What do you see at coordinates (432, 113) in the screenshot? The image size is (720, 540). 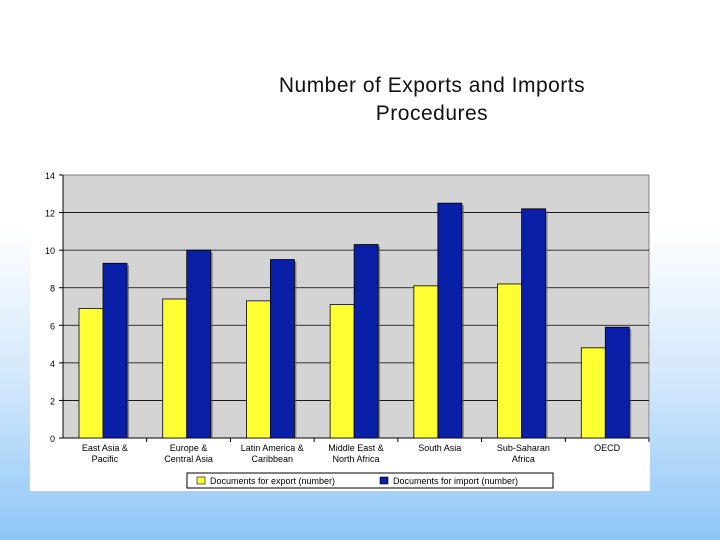 I see `slide-title-line-2: Procedures` at bounding box center [432, 113].